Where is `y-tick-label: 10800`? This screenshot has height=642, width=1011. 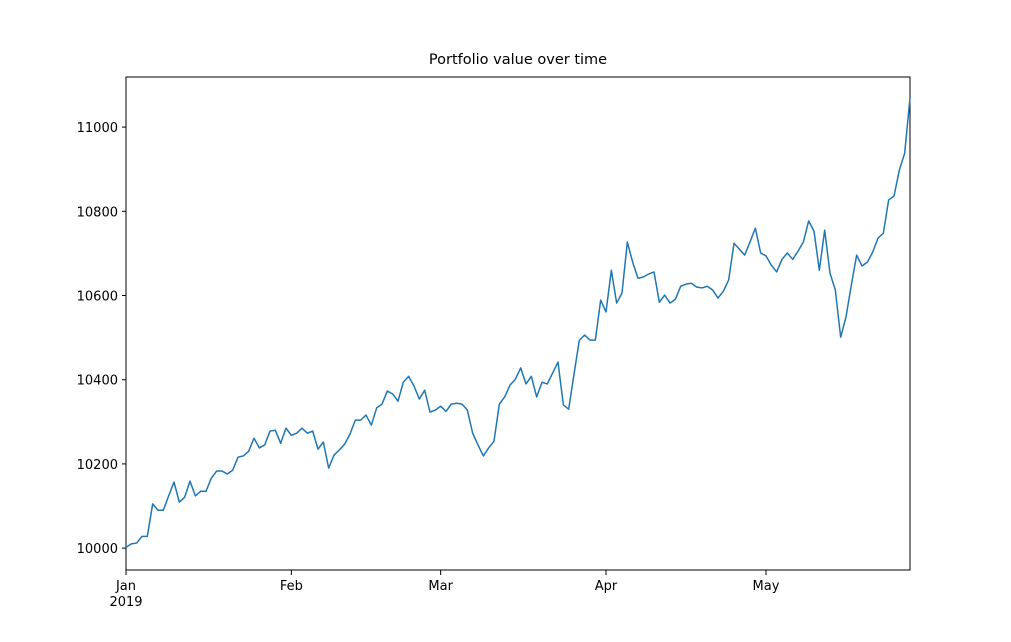
y-tick-label: 10800 is located at coordinates (97, 212).